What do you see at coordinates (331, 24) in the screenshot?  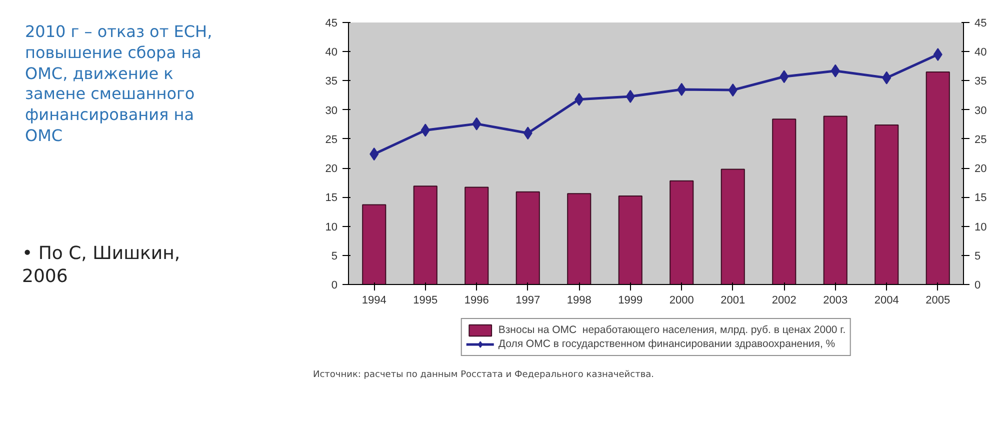 I see `y-tick-label: 45` at bounding box center [331, 24].